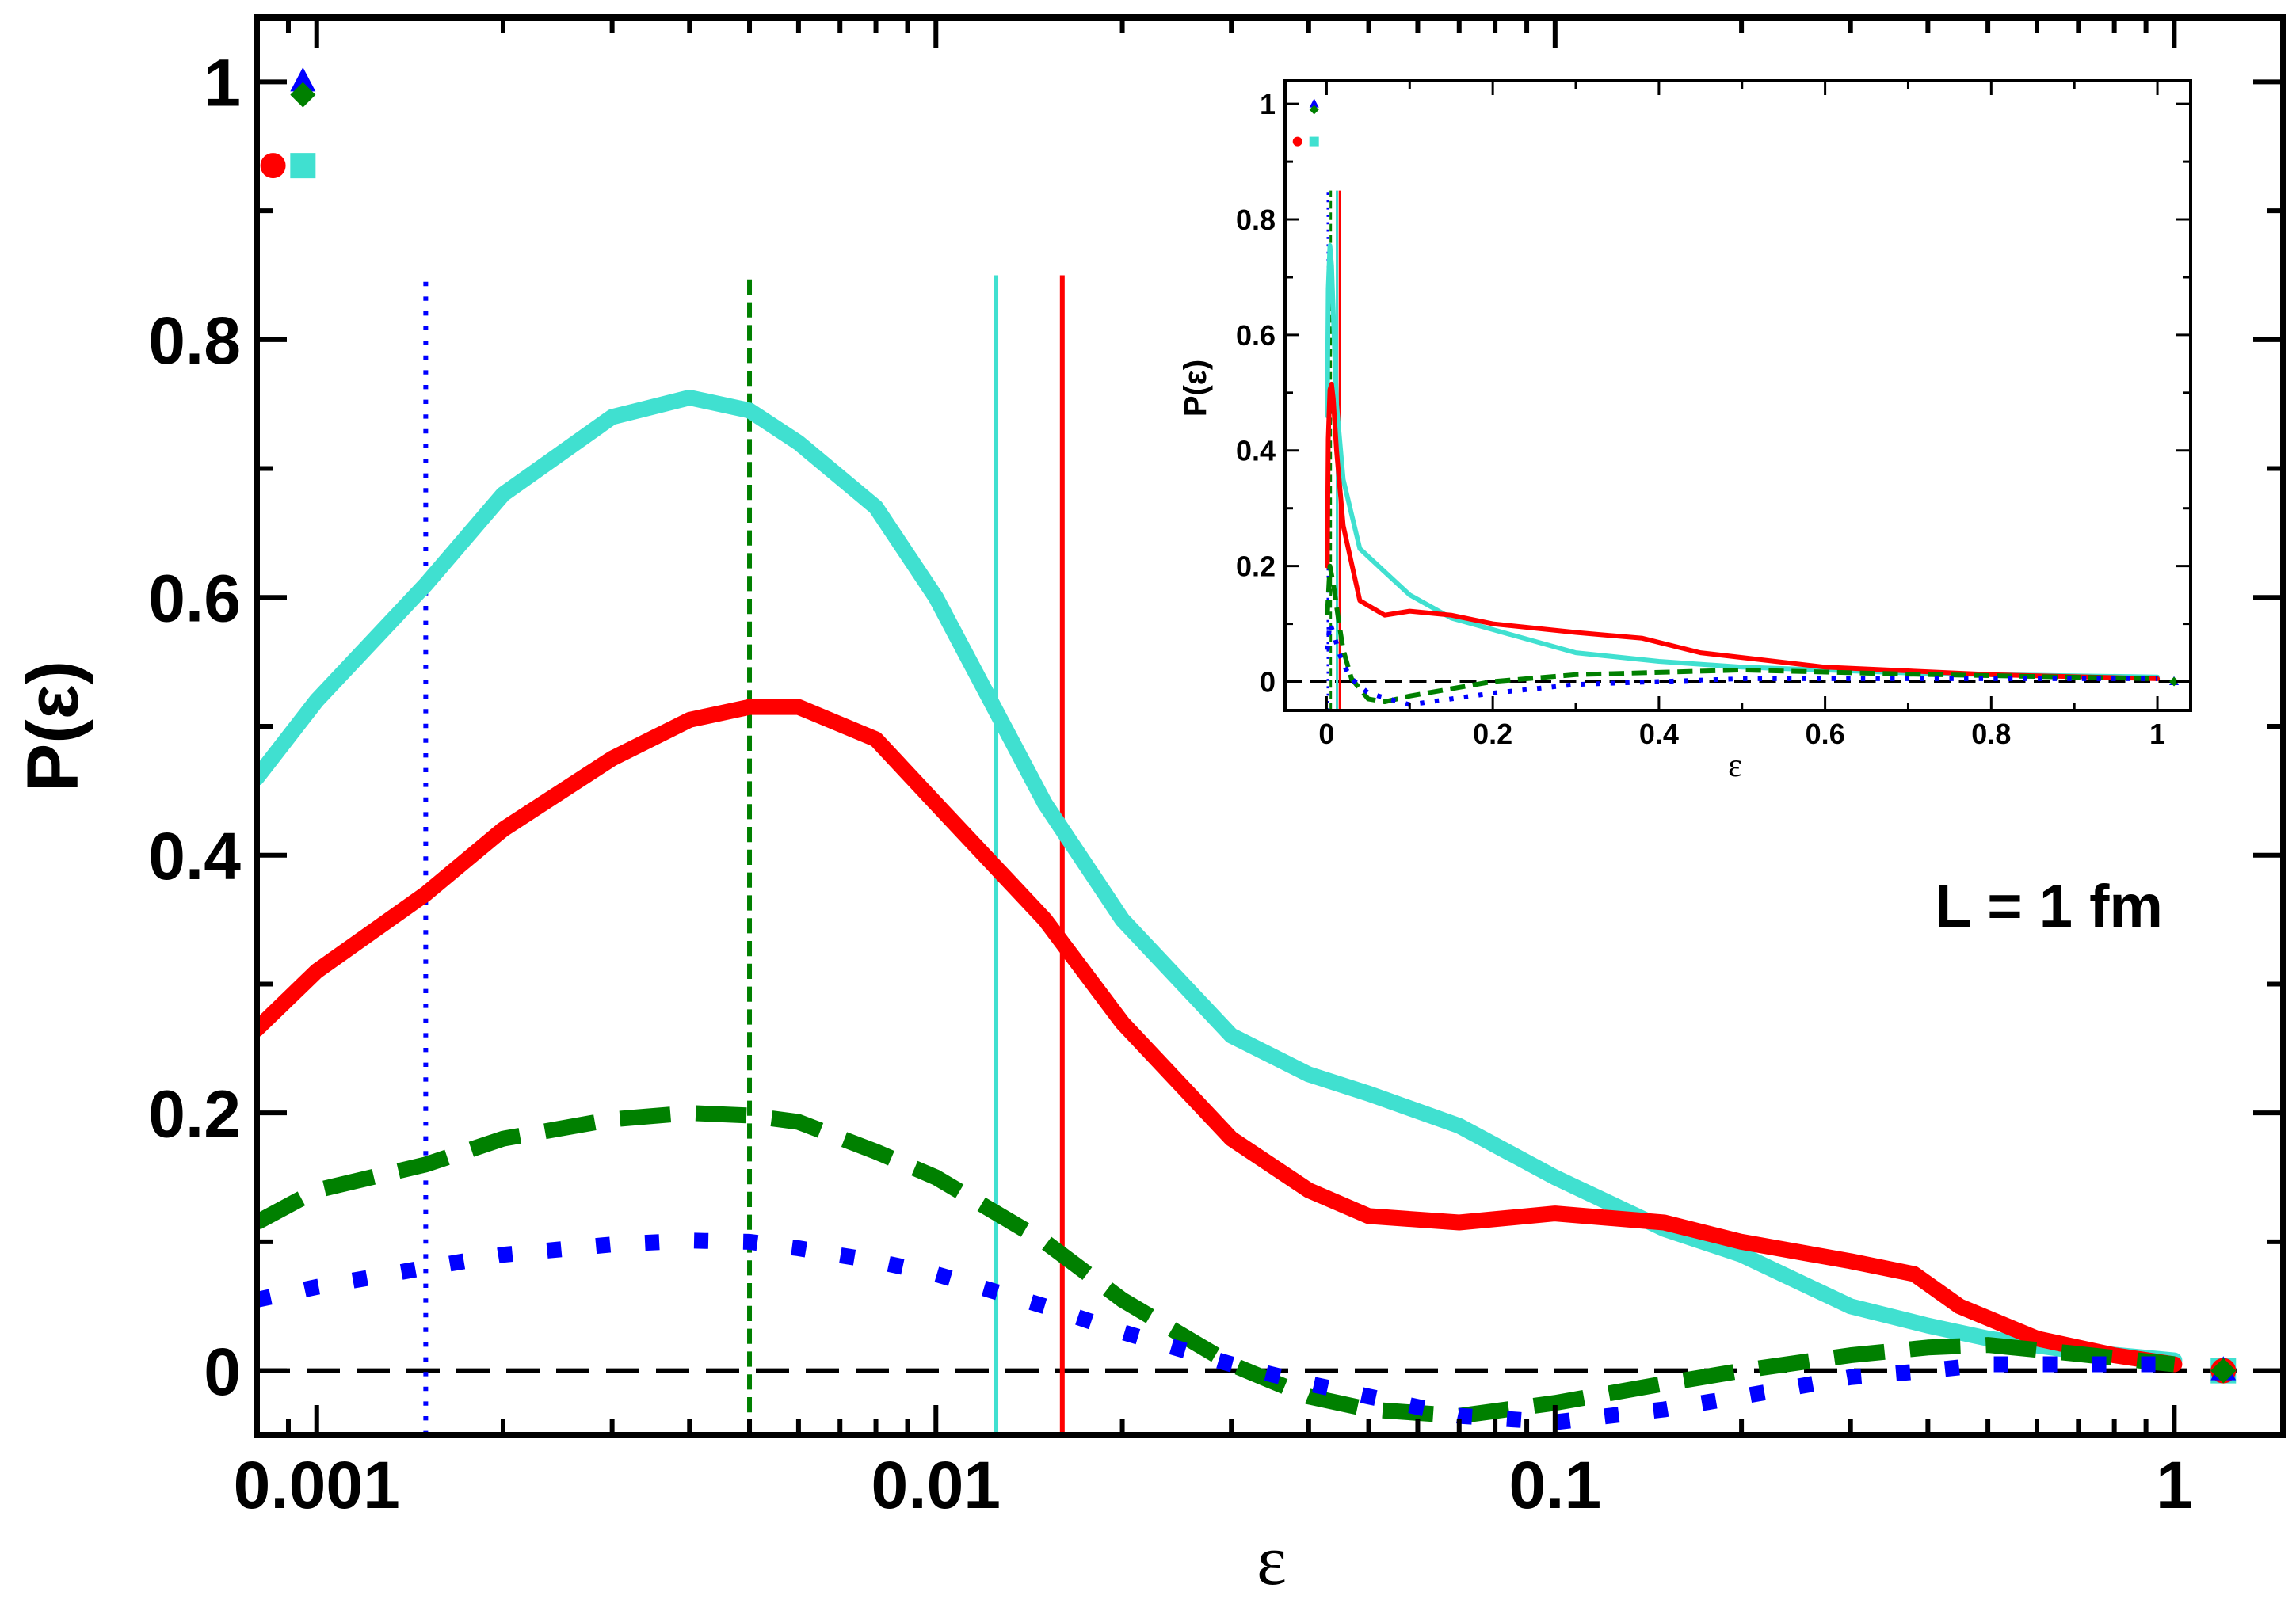  I want to click on inset-xtick-label-4: 0.8, so click(1991, 734).